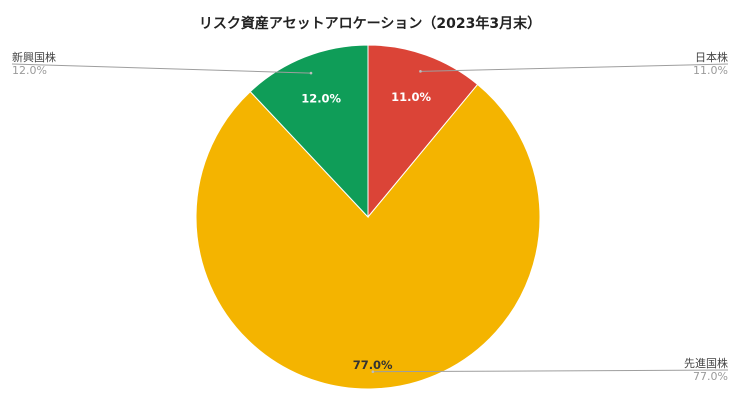 The width and height of the screenshot is (740, 407). What do you see at coordinates (706, 363) in the screenshot?
I see `callout-series-name: 先進国株` at bounding box center [706, 363].